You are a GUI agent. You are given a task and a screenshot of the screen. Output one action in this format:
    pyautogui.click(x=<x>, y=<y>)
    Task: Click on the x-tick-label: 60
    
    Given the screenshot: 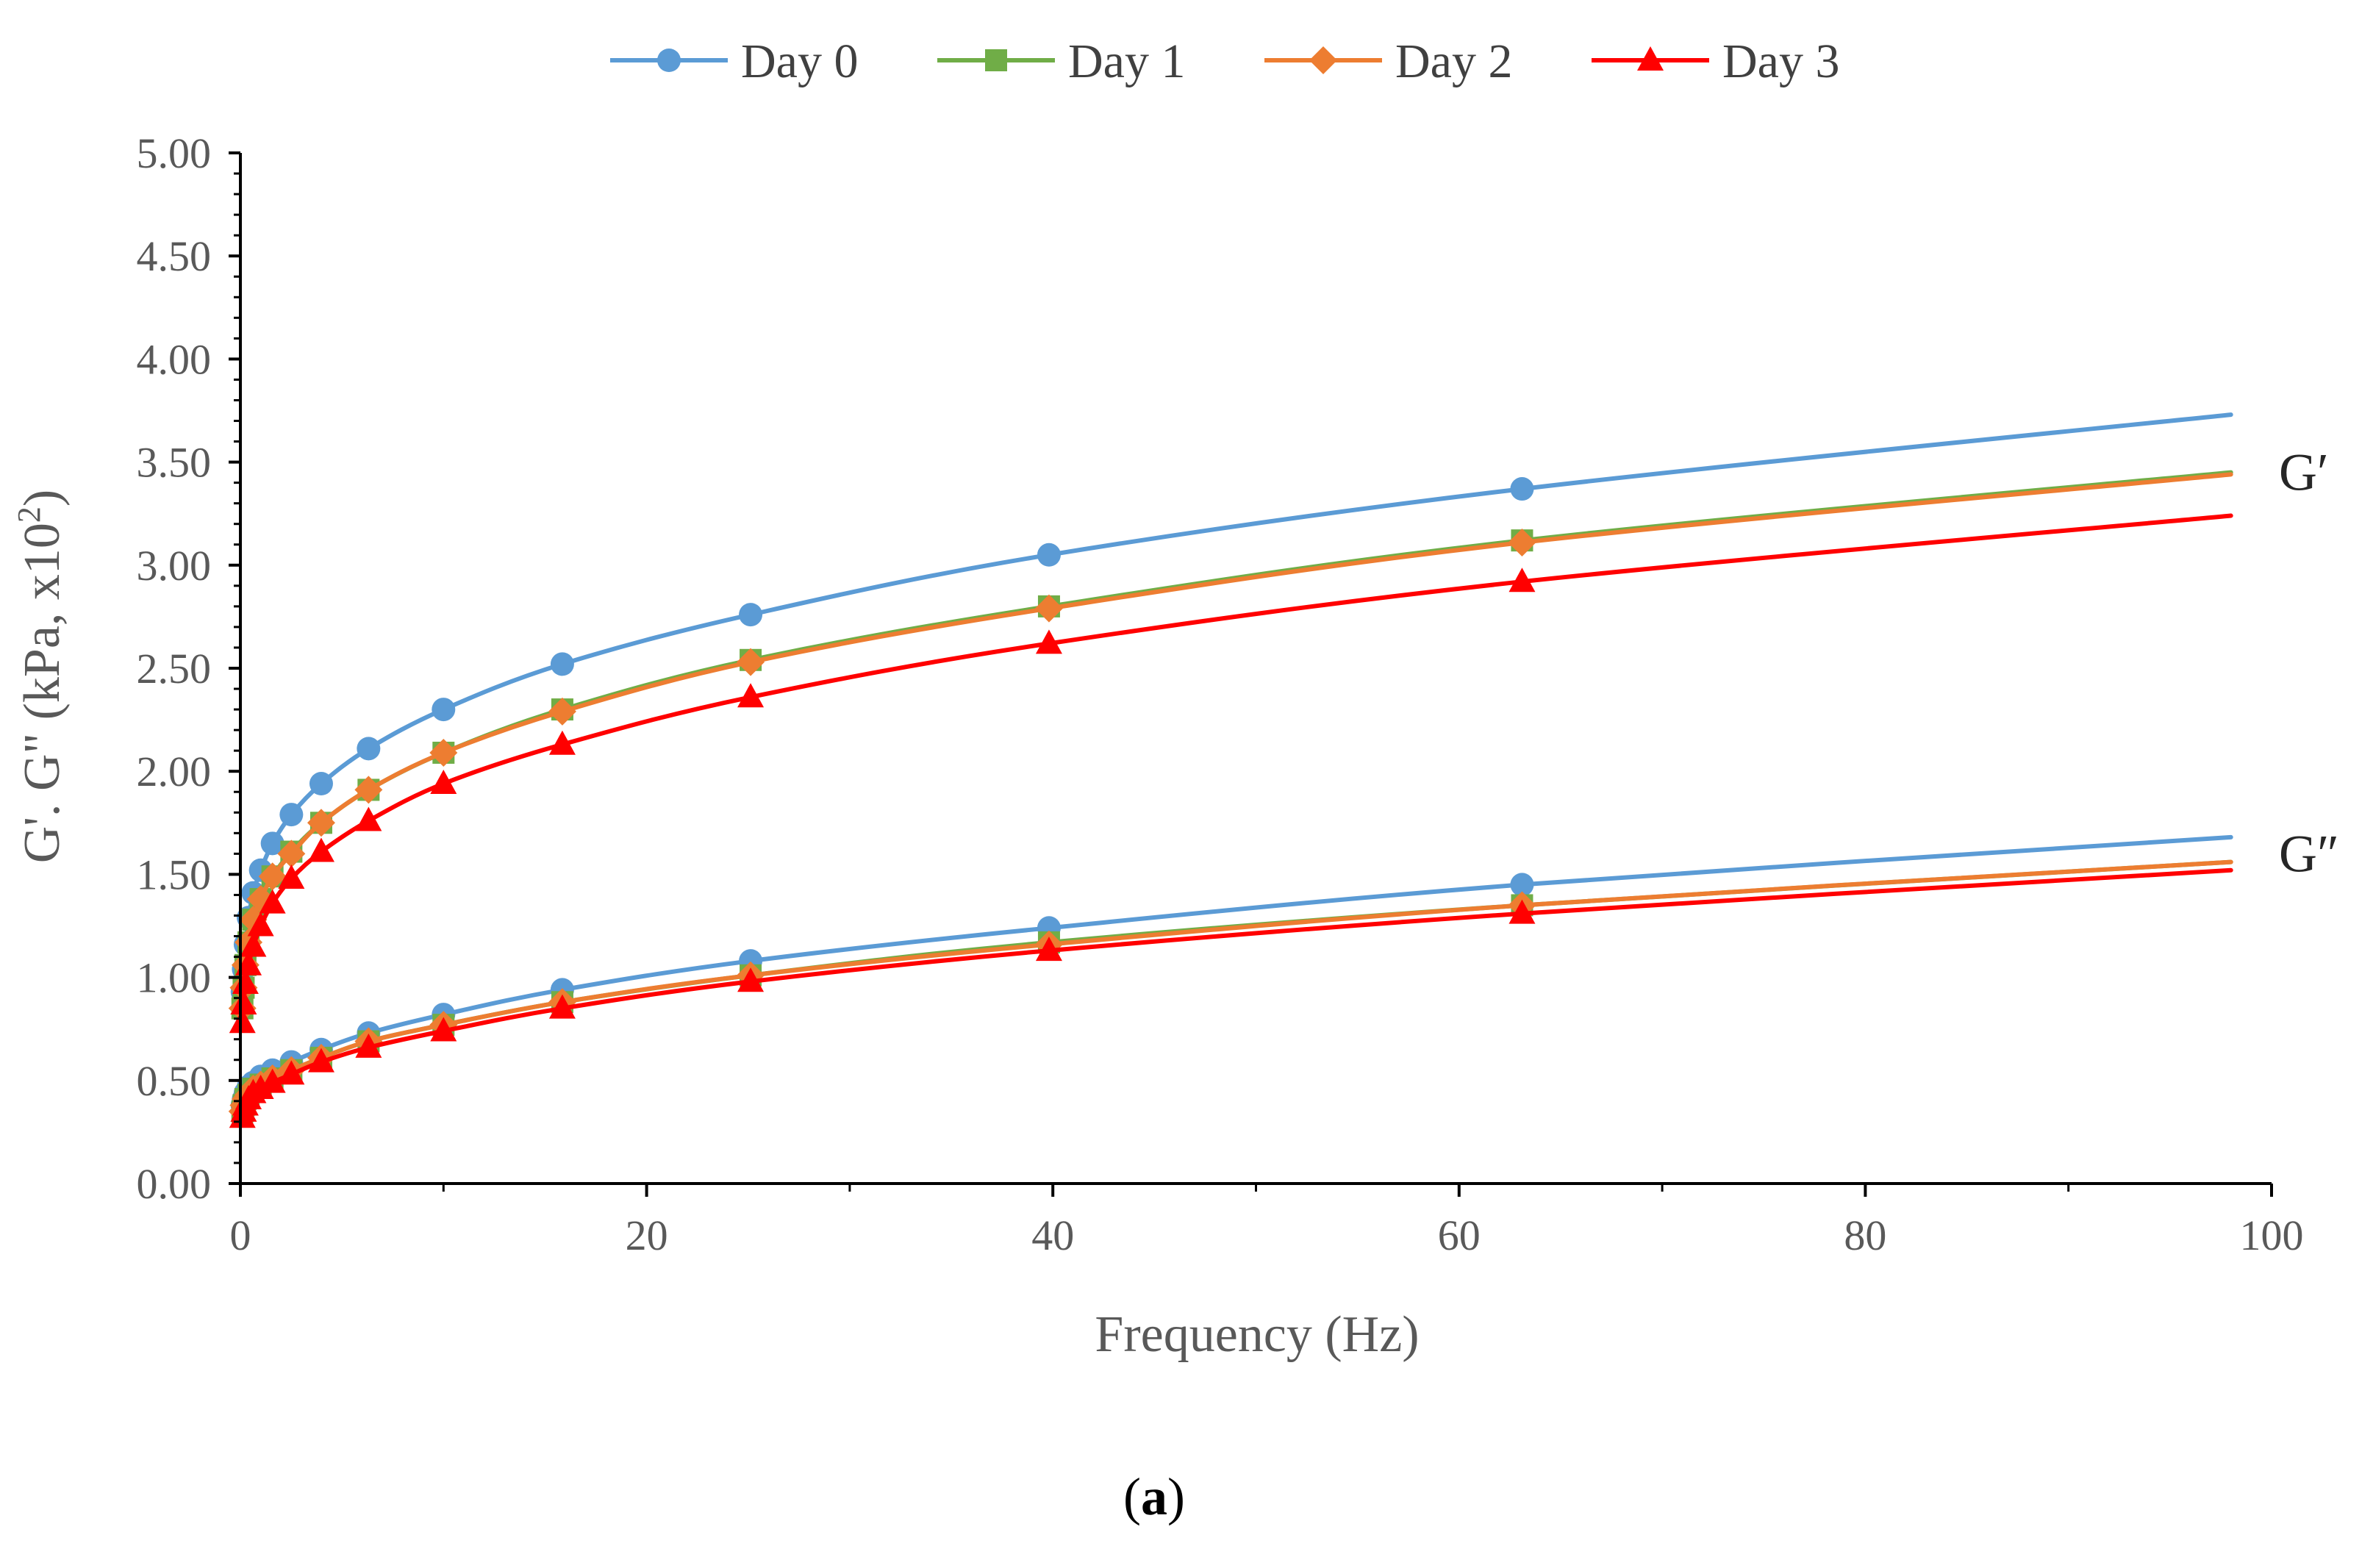 What is the action you would take?
    pyautogui.click(x=1459, y=1235)
    